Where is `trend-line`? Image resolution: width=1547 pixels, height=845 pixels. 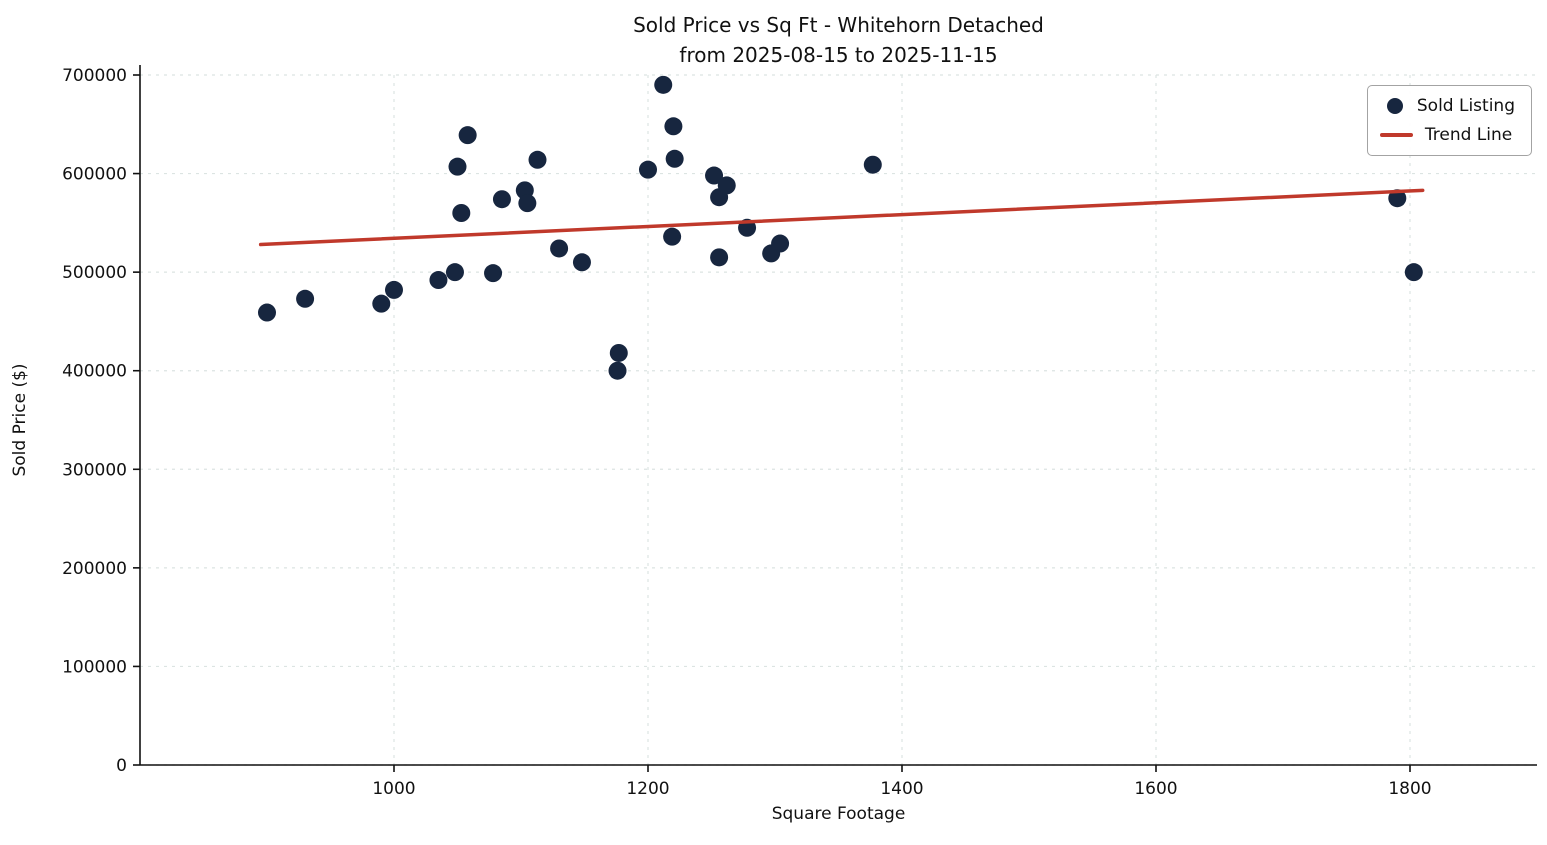
trend-line is located at coordinates (841, 217).